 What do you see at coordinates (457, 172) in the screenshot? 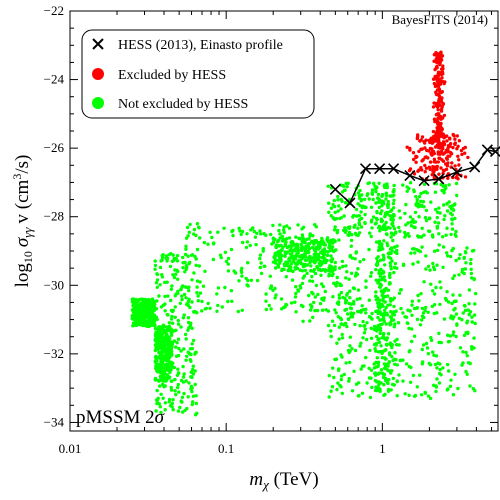
I see `hess-x-marker` at bounding box center [457, 172].